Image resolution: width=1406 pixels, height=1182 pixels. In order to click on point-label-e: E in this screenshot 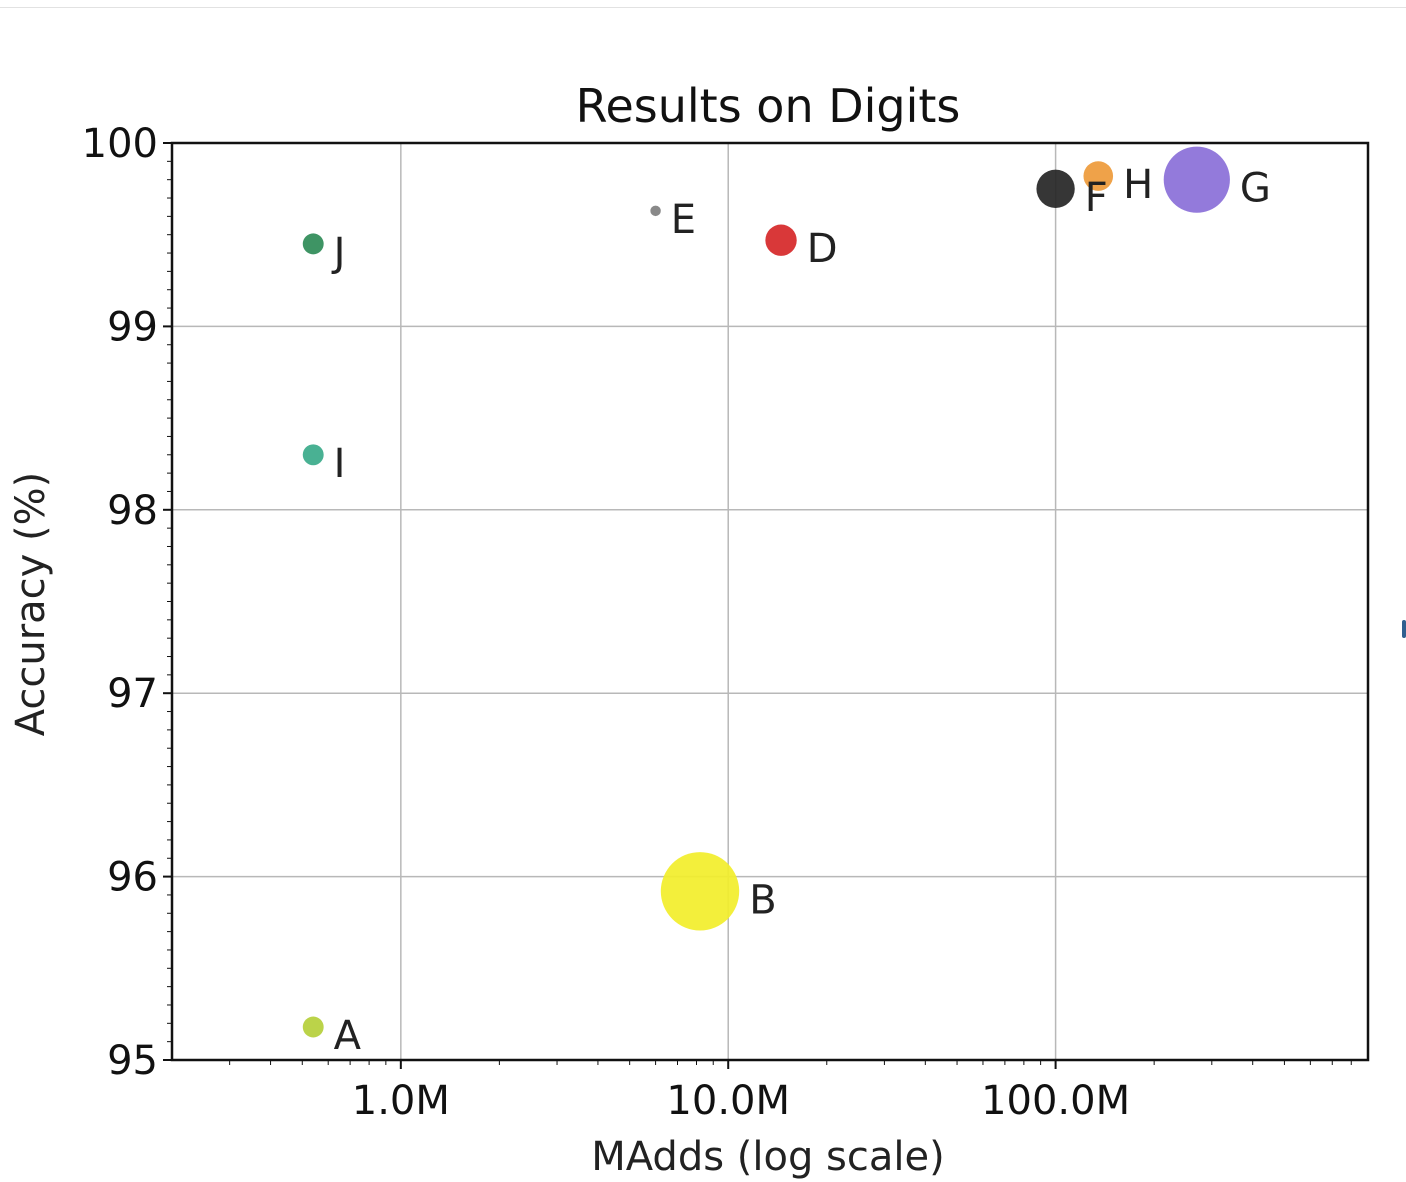, I will do `click(683, 220)`.